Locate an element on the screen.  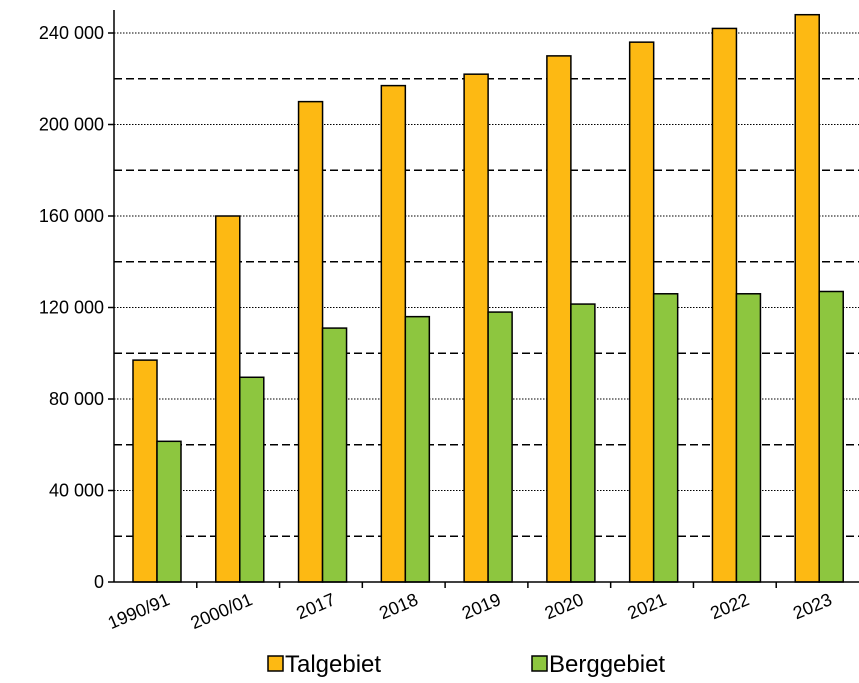
bar-talgebiet-2018 is located at coordinates (393, 333).